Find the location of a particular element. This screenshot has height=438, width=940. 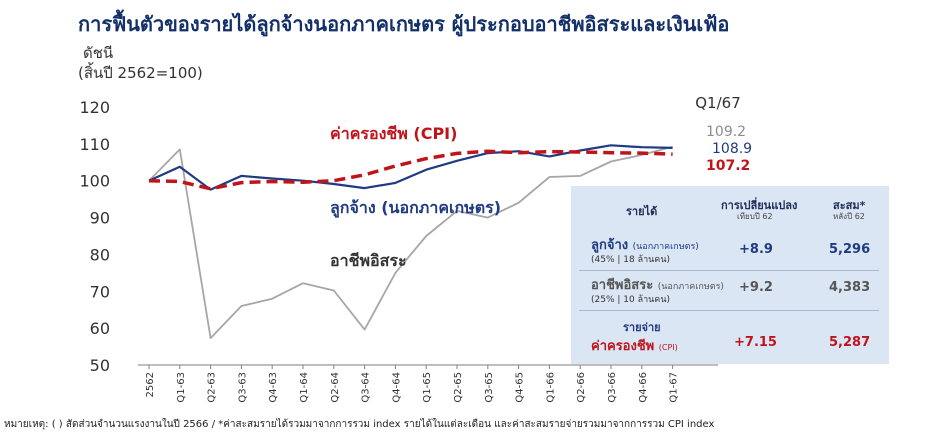

x-tick-label: Q3-66 is located at coordinates (612, 387).